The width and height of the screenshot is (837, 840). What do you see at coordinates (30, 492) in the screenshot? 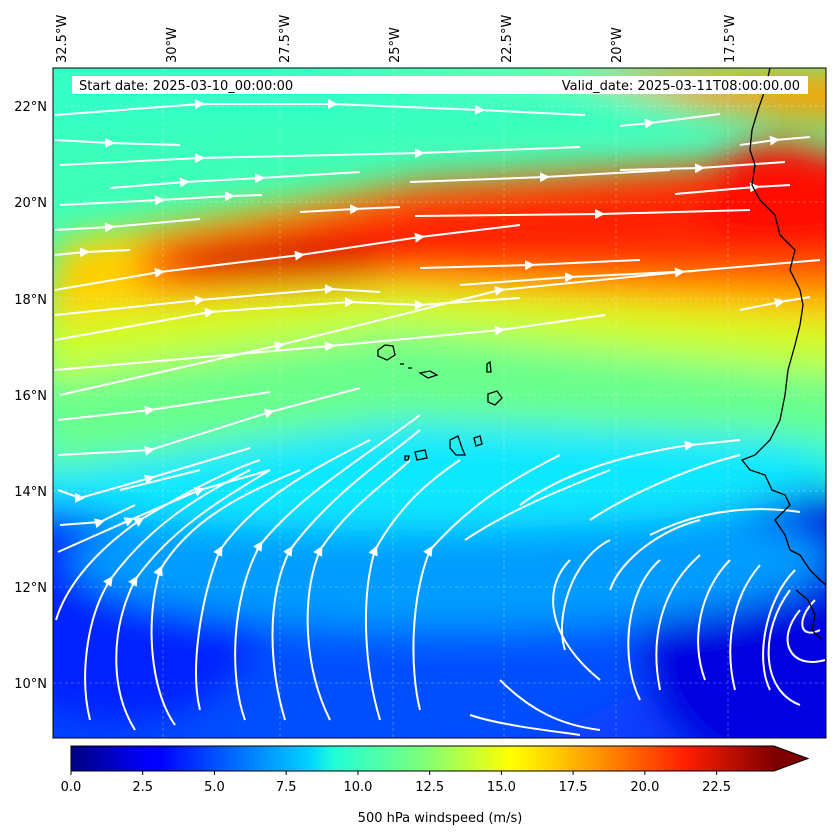
I see `lat-label-14N: 14°N` at bounding box center [30, 492].